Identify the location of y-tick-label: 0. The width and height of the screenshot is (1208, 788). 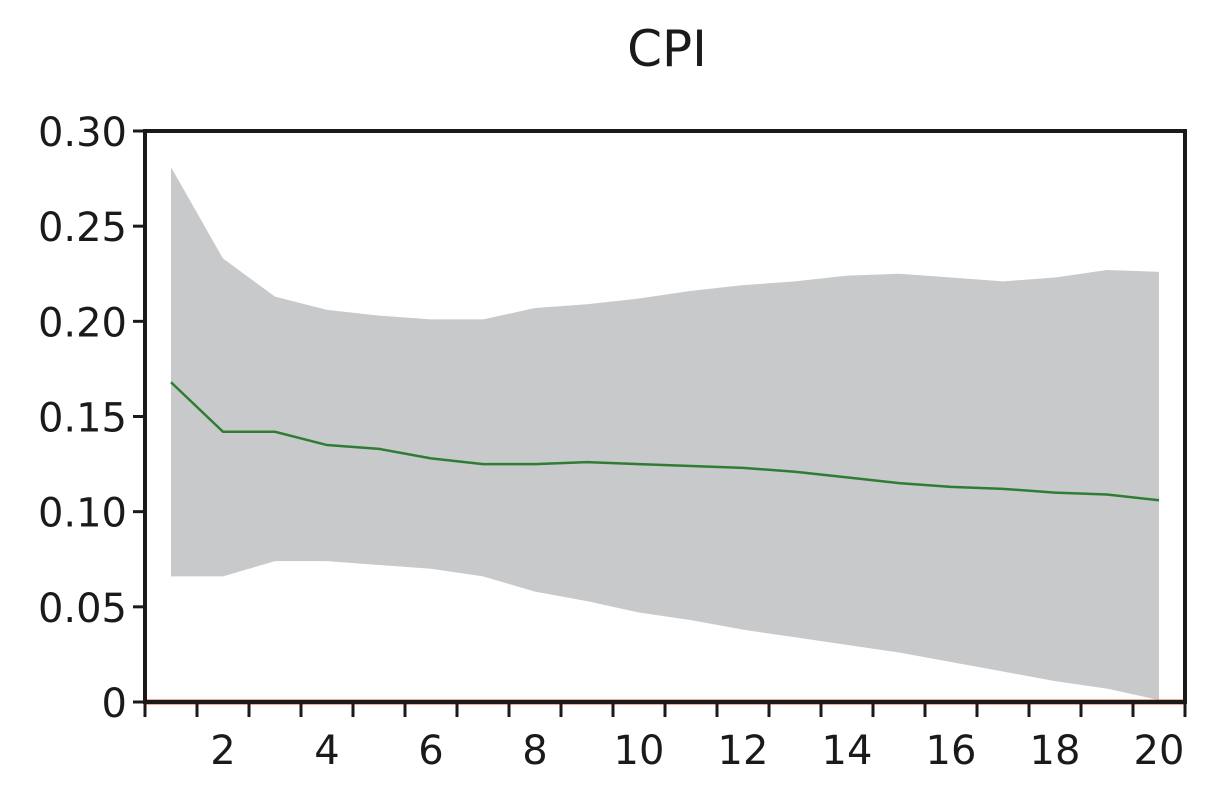
(114, 704).